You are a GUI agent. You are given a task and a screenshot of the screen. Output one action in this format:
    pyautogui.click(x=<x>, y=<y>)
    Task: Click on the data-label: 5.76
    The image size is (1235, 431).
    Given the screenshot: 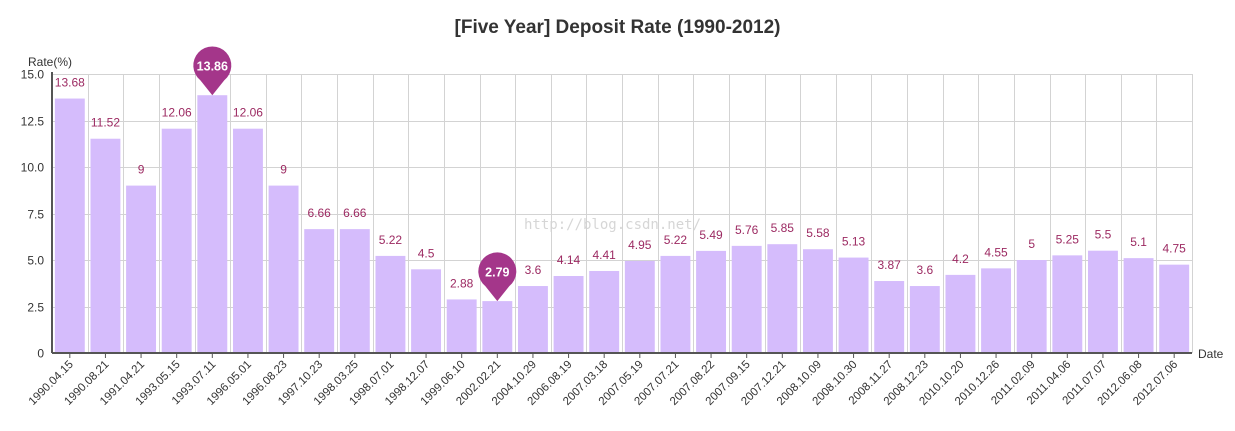 What is the action you would take?
    pyautogui.click(x=747, y=230)
    